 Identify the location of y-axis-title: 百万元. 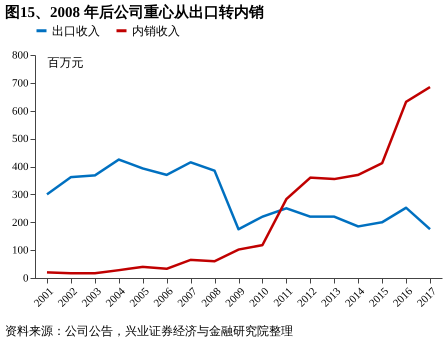
(66, 63).